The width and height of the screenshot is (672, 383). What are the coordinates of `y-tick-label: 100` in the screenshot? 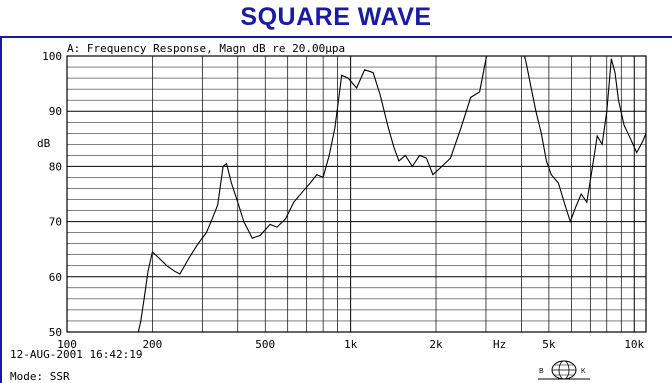 It's located at (52, 56).